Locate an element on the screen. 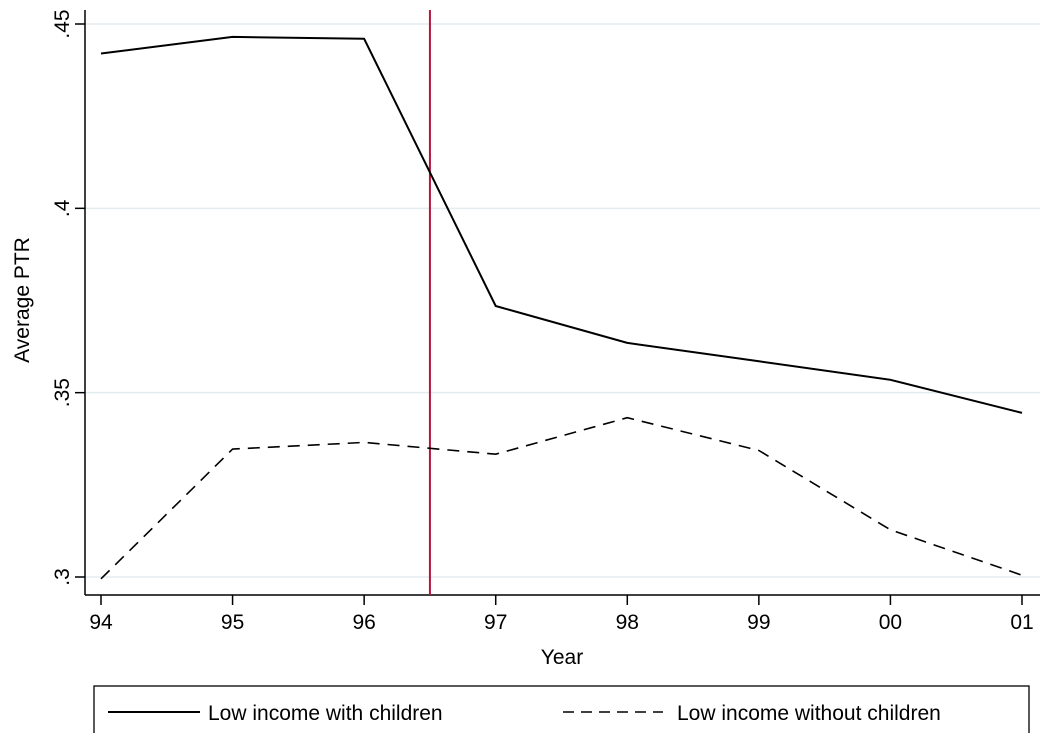 The width and height of the screenshot is (1043, 738). x-tick-label: 00 is located at coordinates (890, 622).